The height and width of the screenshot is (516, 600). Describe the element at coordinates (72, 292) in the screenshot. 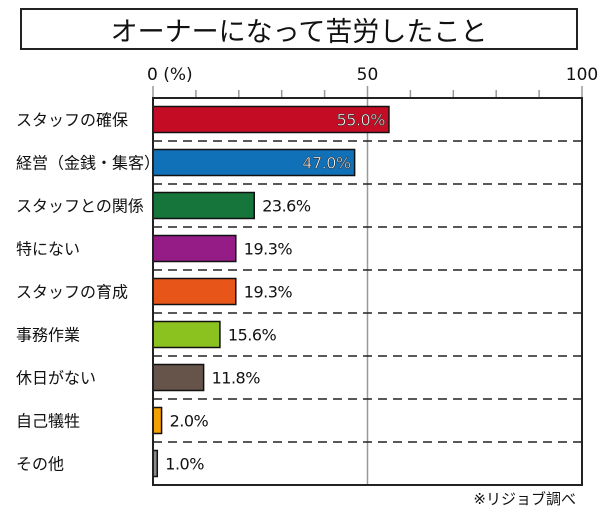

I see `category-label: スタッフの育成` at that location.